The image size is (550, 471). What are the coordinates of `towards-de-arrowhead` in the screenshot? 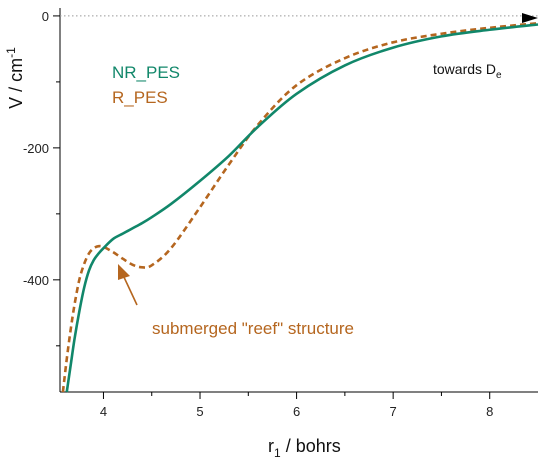 It's located at (530, 18).